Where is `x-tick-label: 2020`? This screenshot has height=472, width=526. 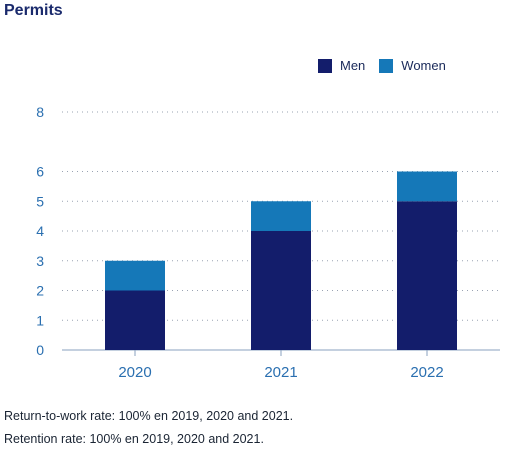 x-tick-label: 2020 is located at coordinates (134, 372).